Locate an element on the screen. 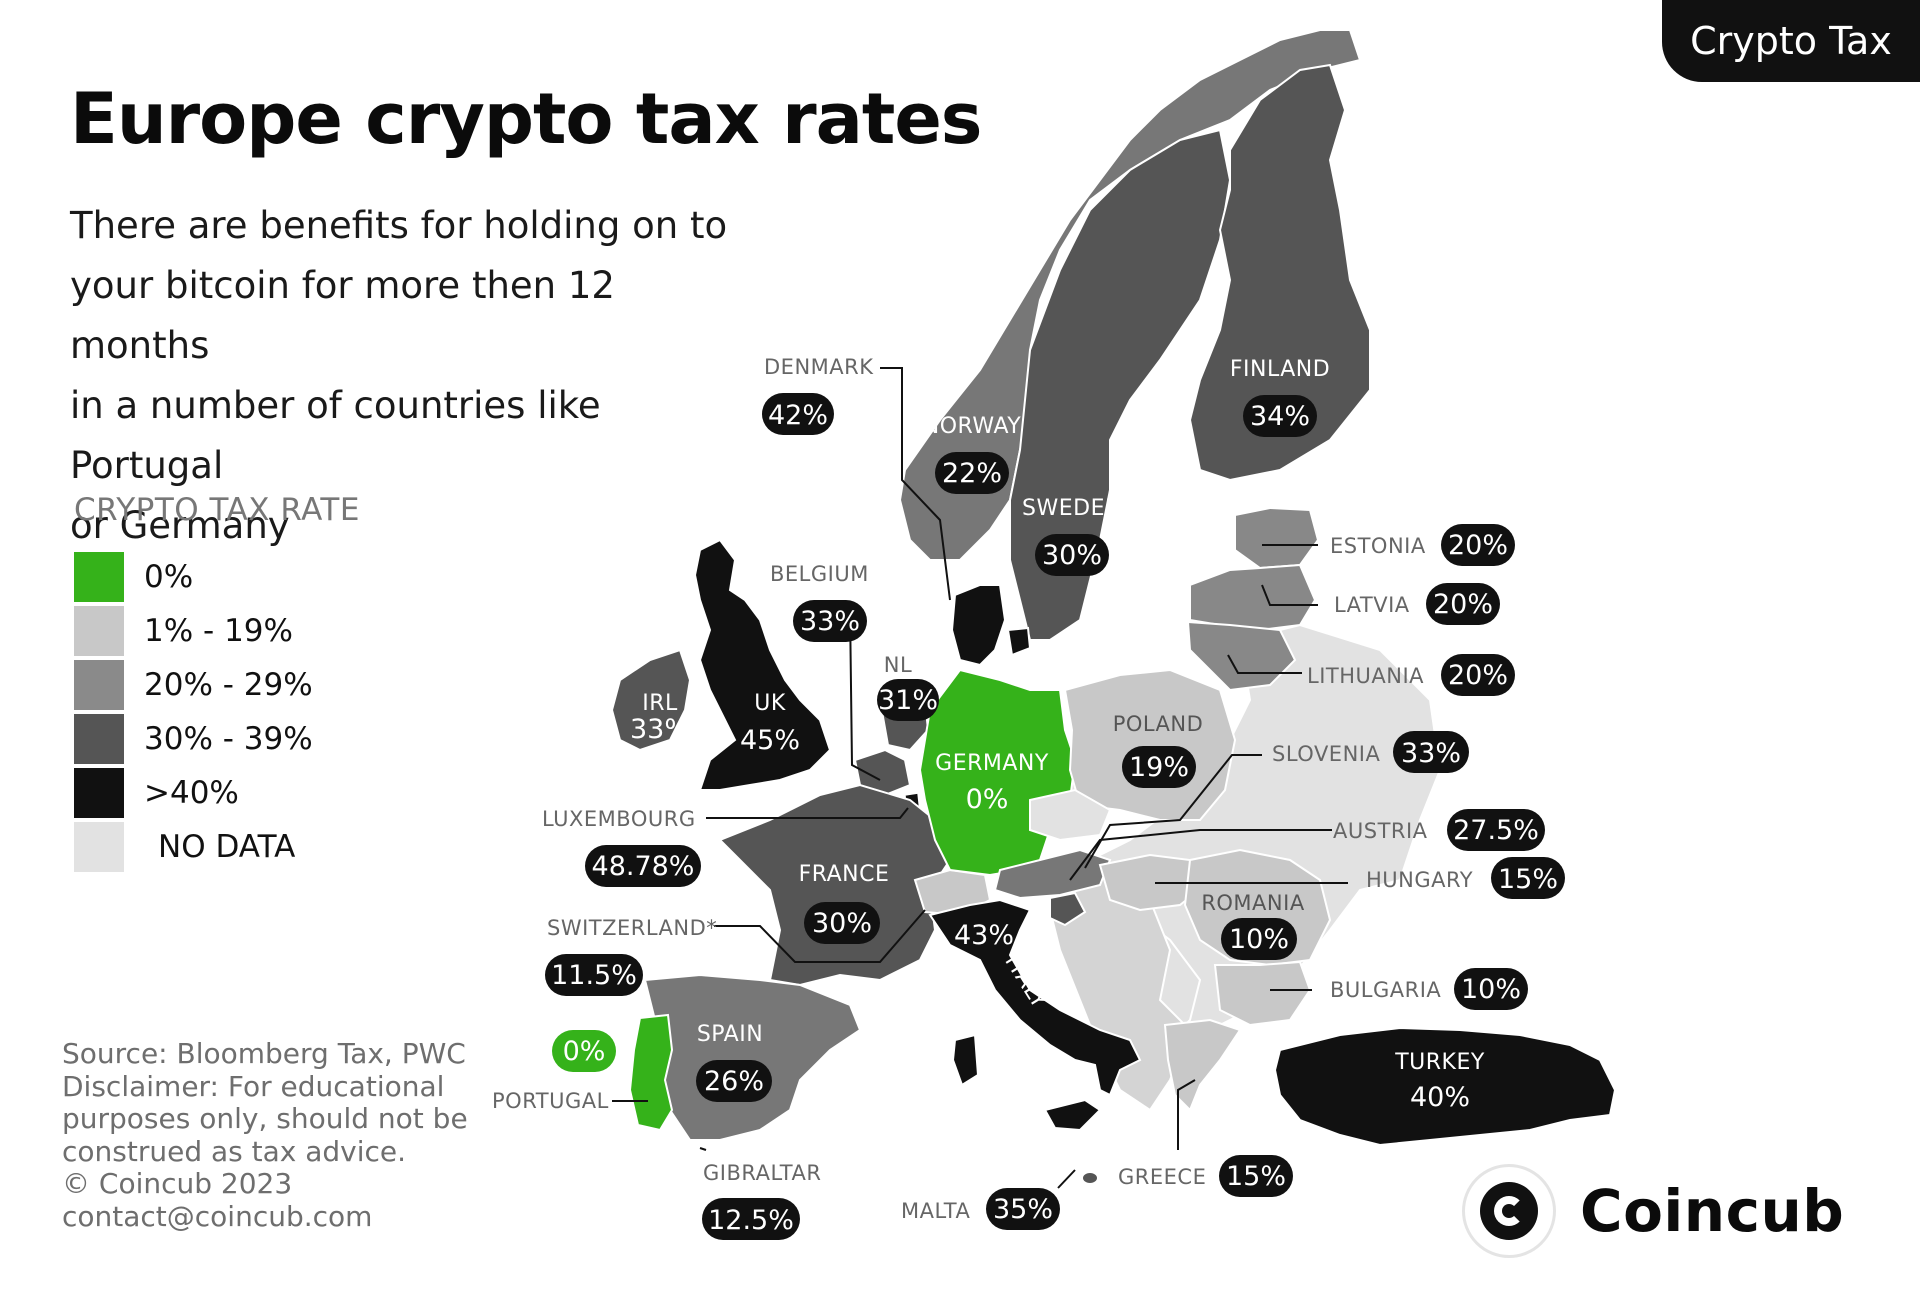 The image size is (1920, 1306). rate-turkey: 40% is located at coordinates (1440, 1097).